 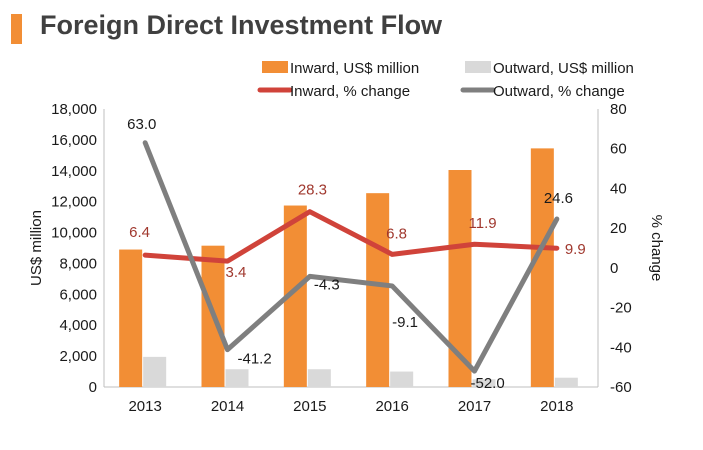 I want to click on data-label-outward-pct: 63.0, so click(x=141, y=124).